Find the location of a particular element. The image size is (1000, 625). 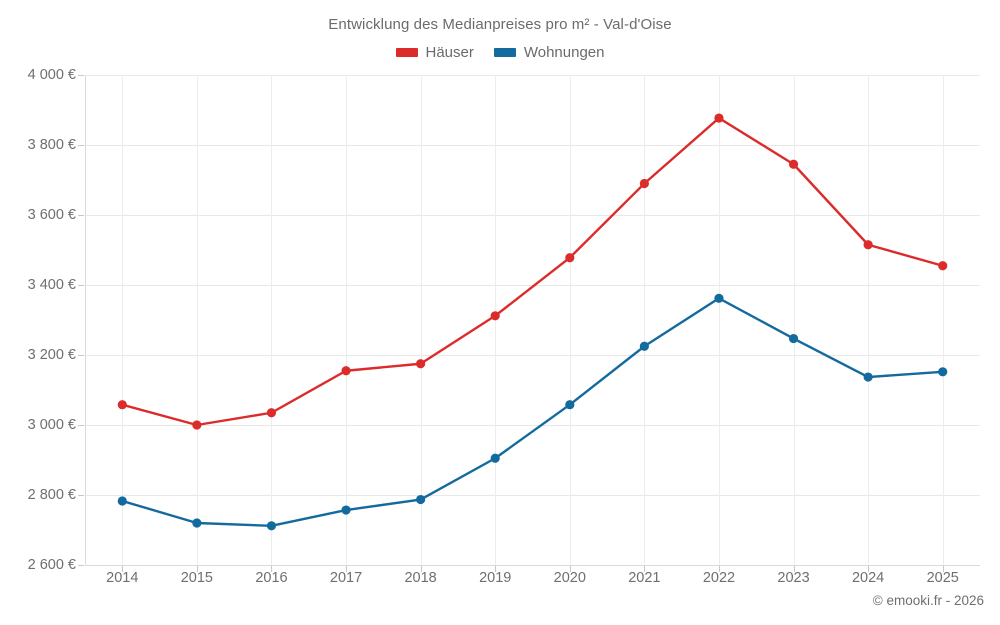

x-axis-tick-label: 2019 is located at coordinates (495, 578).